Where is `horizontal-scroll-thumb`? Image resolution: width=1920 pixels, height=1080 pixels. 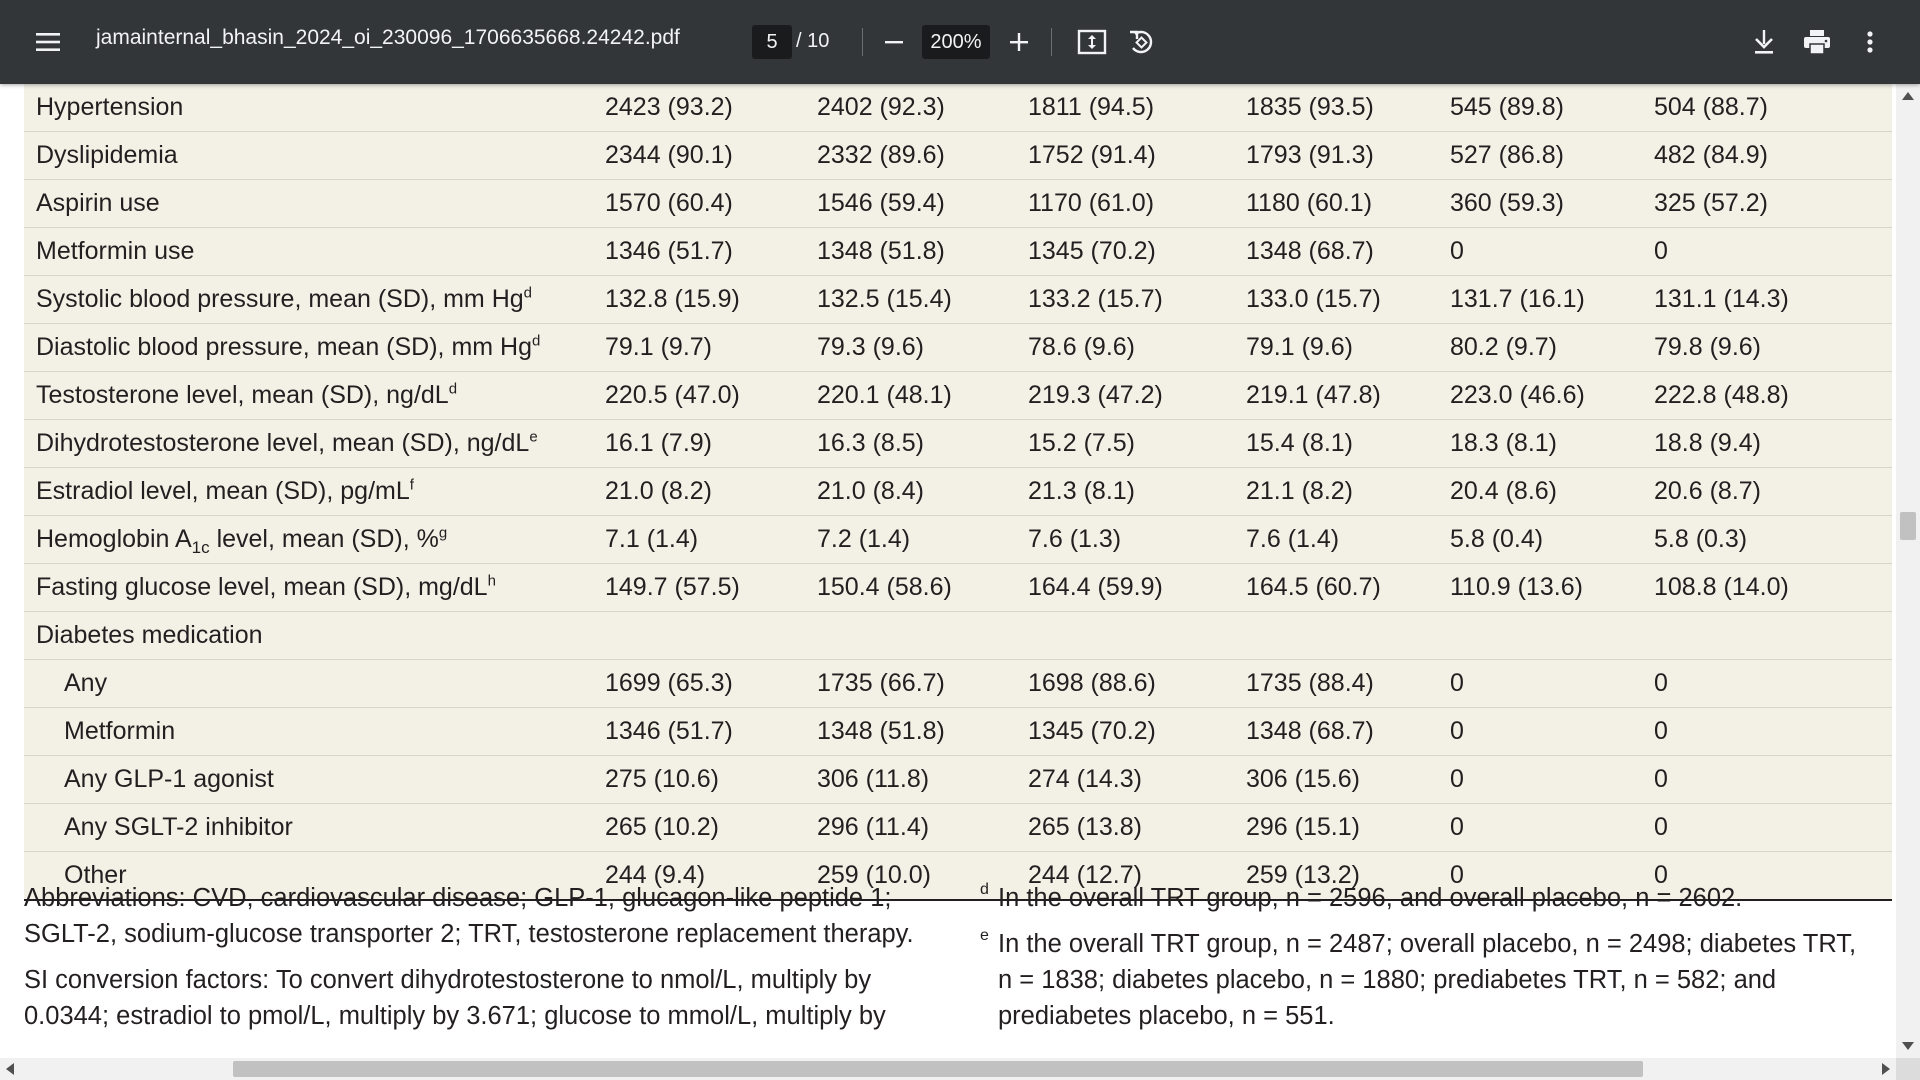 horizontal-scroll-thumb is located at coordinates (938, 1069).